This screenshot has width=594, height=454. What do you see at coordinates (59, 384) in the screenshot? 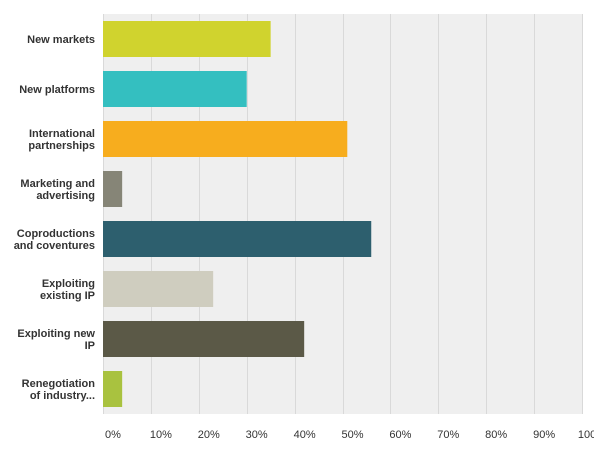
I see `category-label-line: Renegotiation` at bounding box center [59, 384].